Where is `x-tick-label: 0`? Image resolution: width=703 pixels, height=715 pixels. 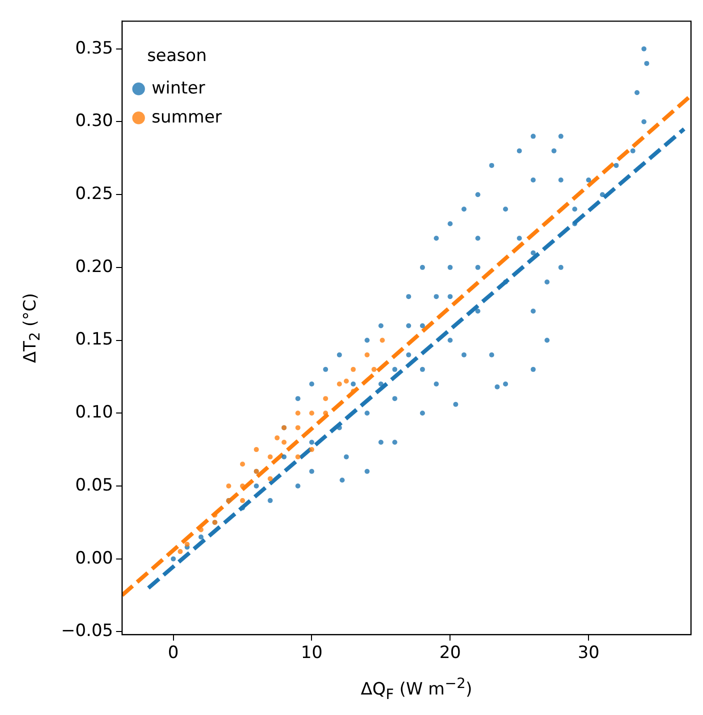
x-tick-label: 0 is located at coordinates (173, 653).